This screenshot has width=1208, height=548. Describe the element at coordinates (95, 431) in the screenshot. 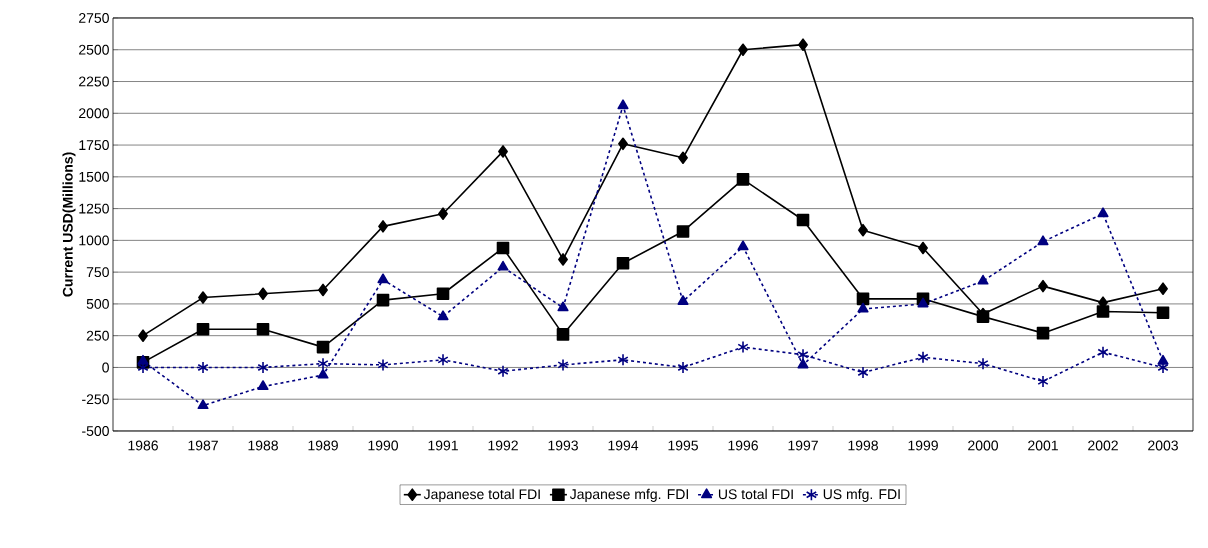

I see `y-tick-label: -500` at that location.